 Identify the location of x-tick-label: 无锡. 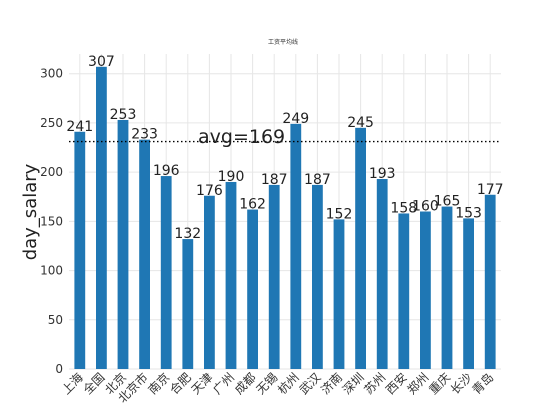
(267, 384).